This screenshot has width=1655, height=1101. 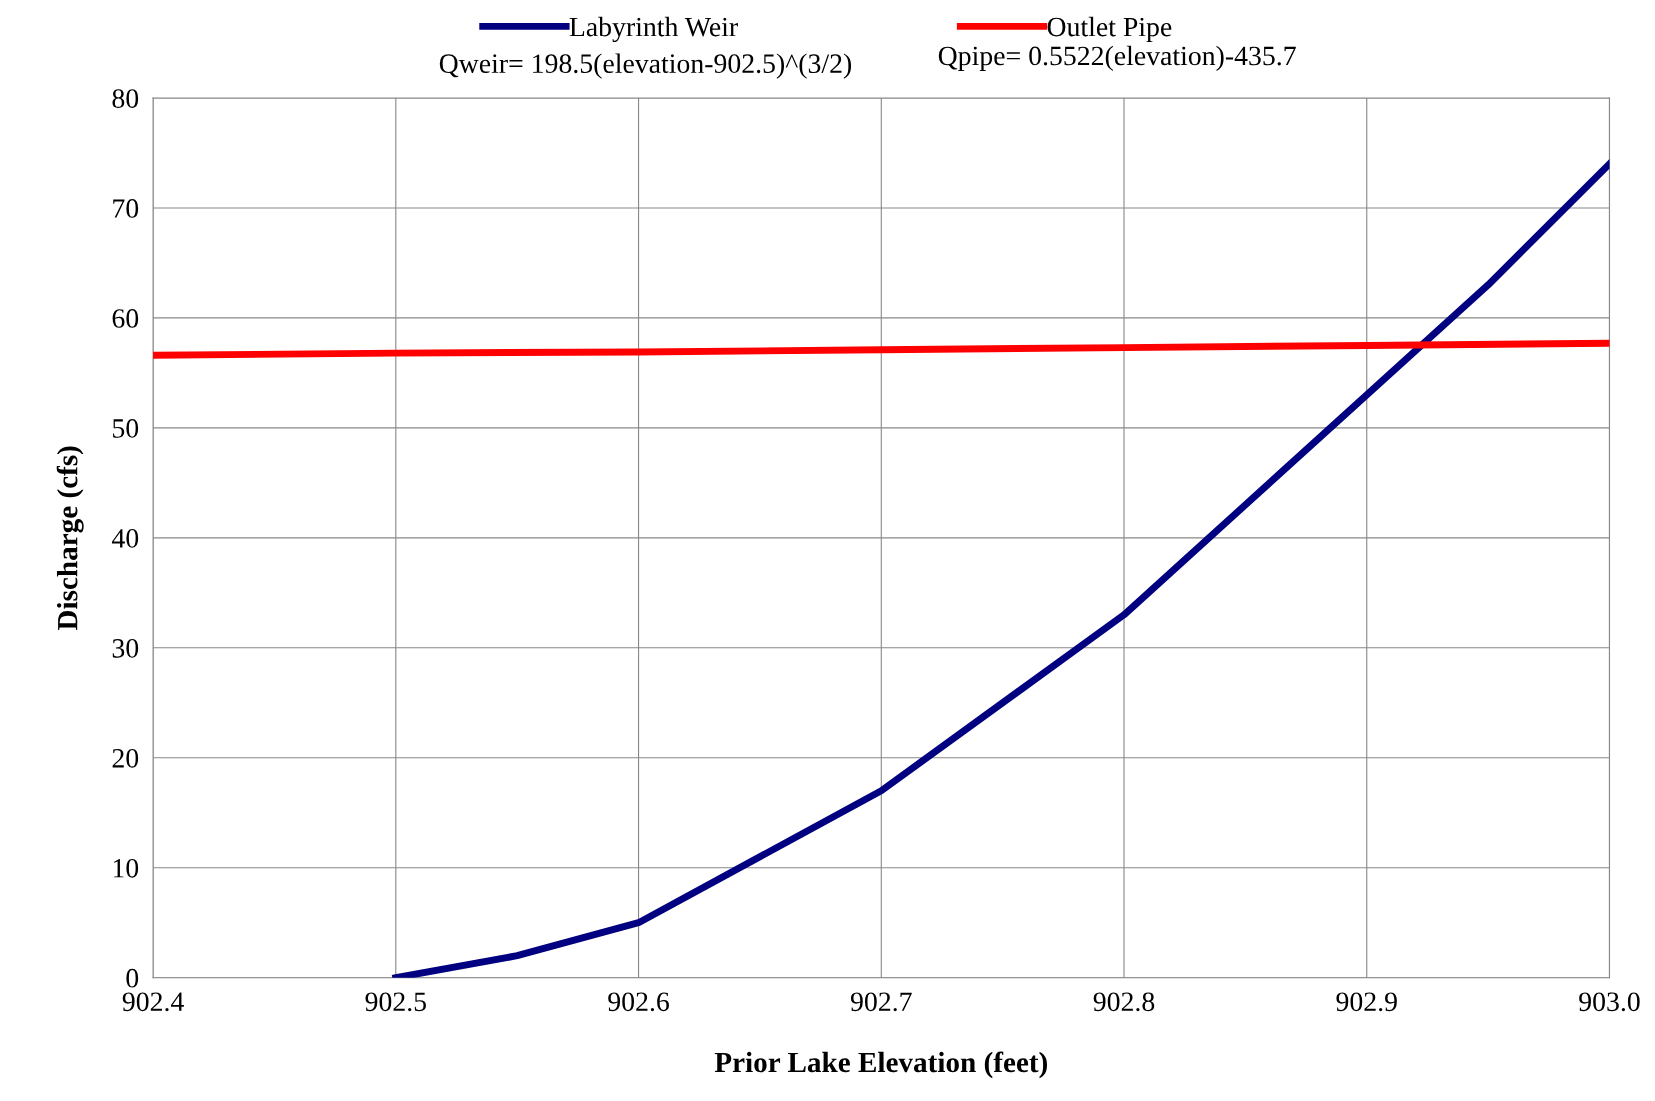 I want to click on text: Qweir= 198.5(elevation-902.5)^(3/2), so click(x=645, y=66).